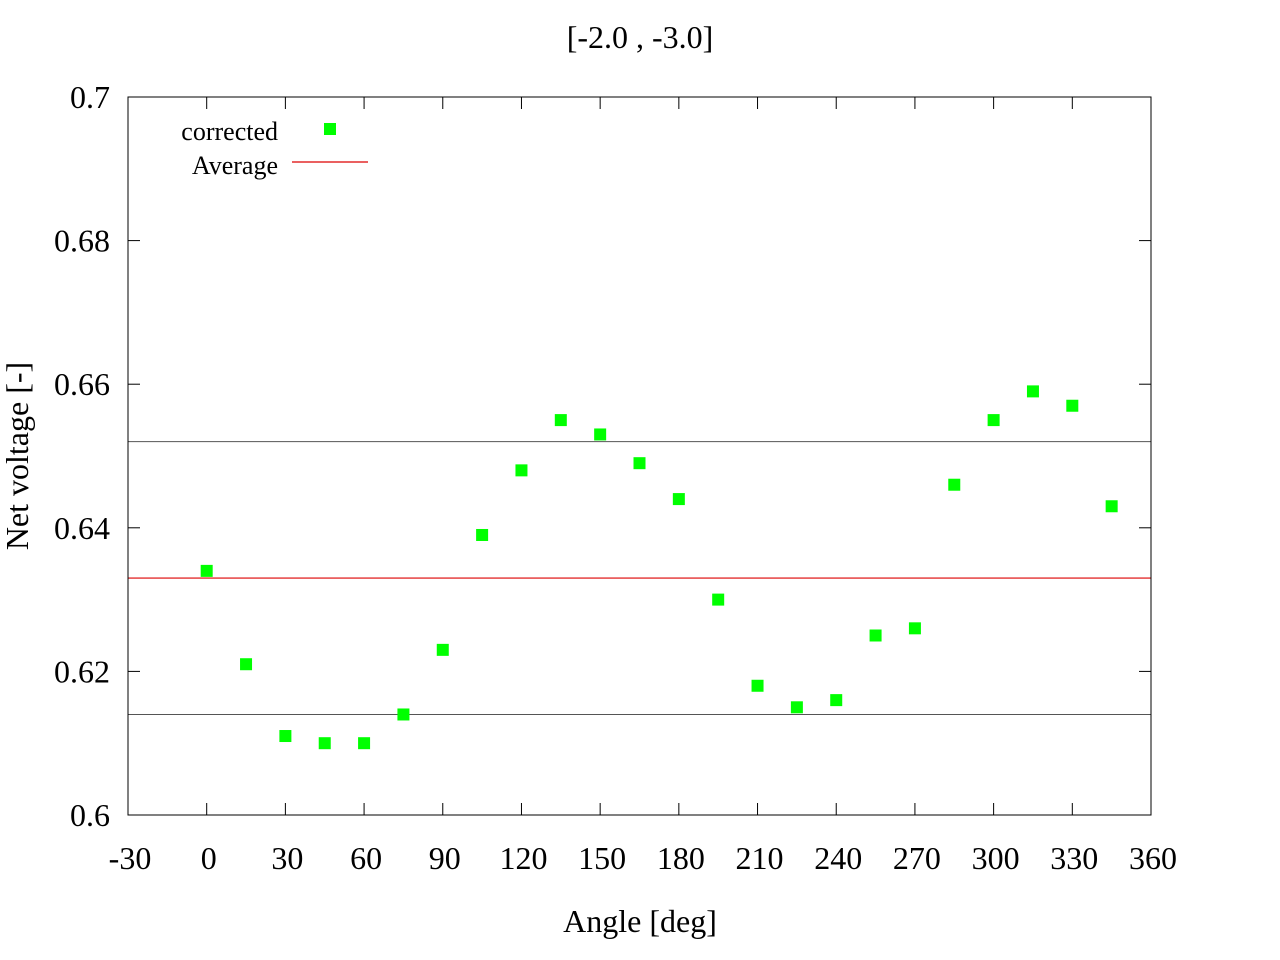 This screenshot has height=960, width=1280. I want to click on x-tick-label: 330, so click(1074, 858).